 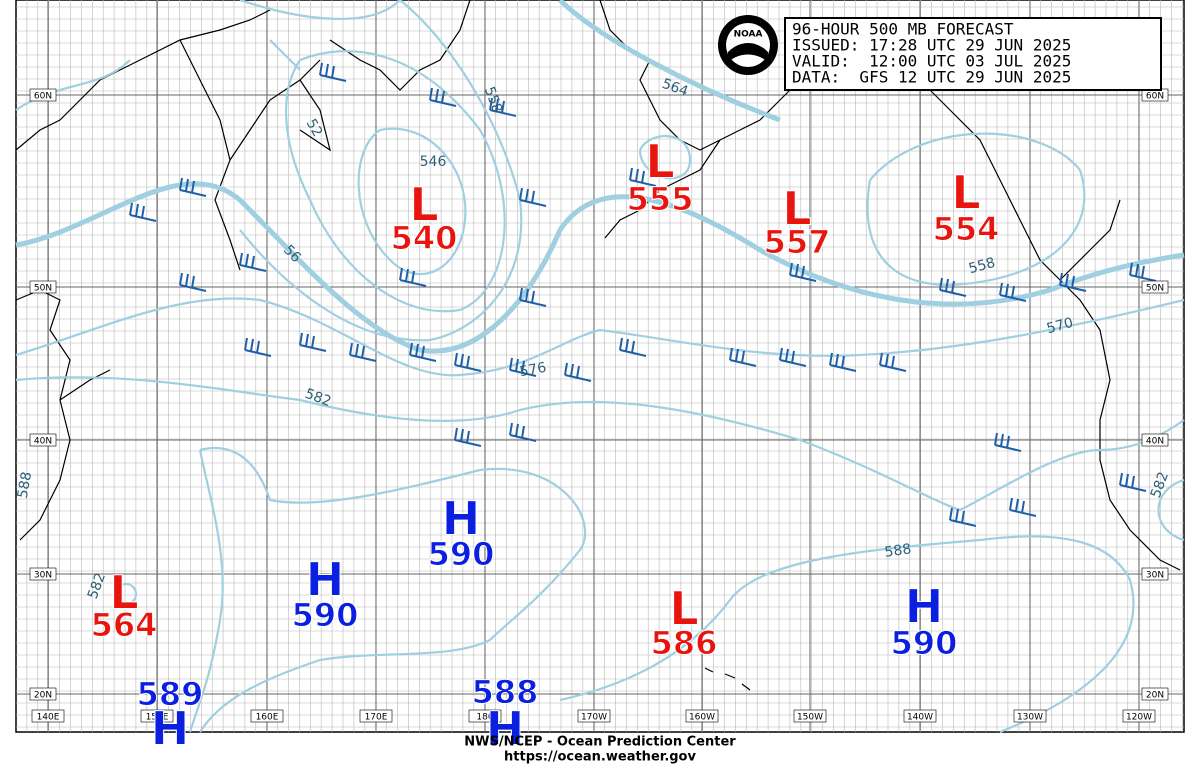 I want to click on latitude-label: 40N, so click(x=43, y=442).